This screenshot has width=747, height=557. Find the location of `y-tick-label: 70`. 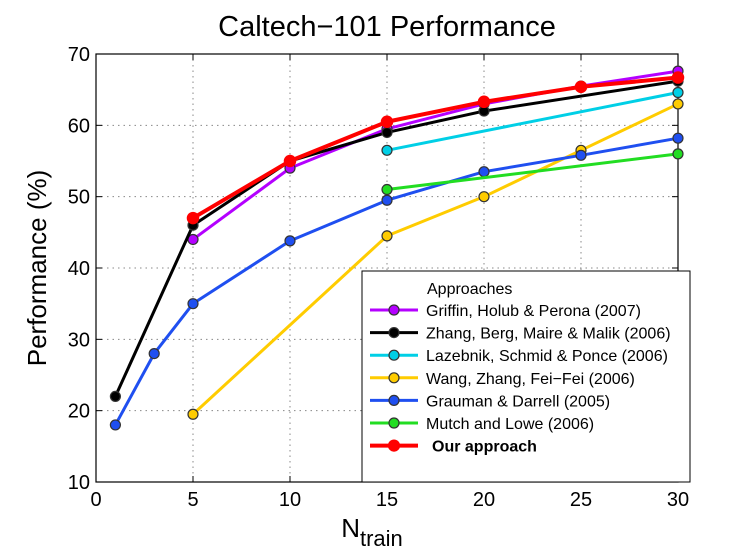

y-tick-label: 70 is located at coordinates (79, 55).